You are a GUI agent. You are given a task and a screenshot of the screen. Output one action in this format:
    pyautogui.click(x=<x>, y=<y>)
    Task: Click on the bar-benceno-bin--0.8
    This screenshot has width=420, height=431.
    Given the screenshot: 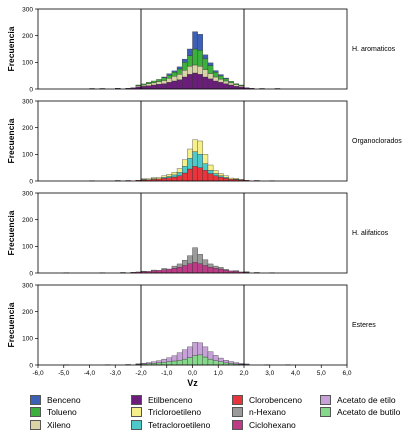 What is the action you would take?
    pyautogui.click(x=174, y=71)
    